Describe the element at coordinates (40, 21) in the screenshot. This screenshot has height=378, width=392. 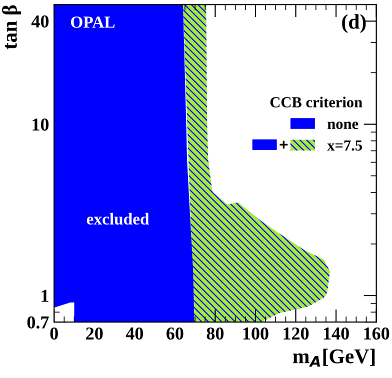
I see `y-tick-label: 40` at that location.